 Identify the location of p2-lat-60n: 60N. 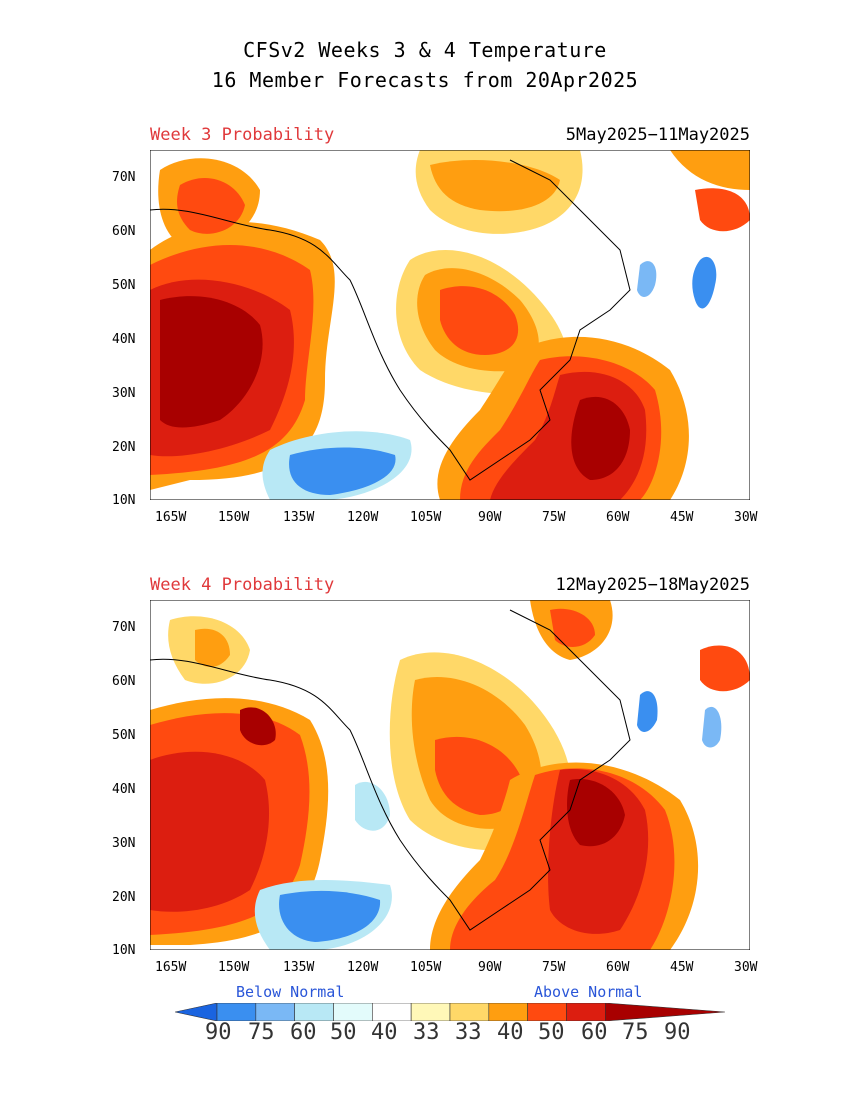
(124, 681).